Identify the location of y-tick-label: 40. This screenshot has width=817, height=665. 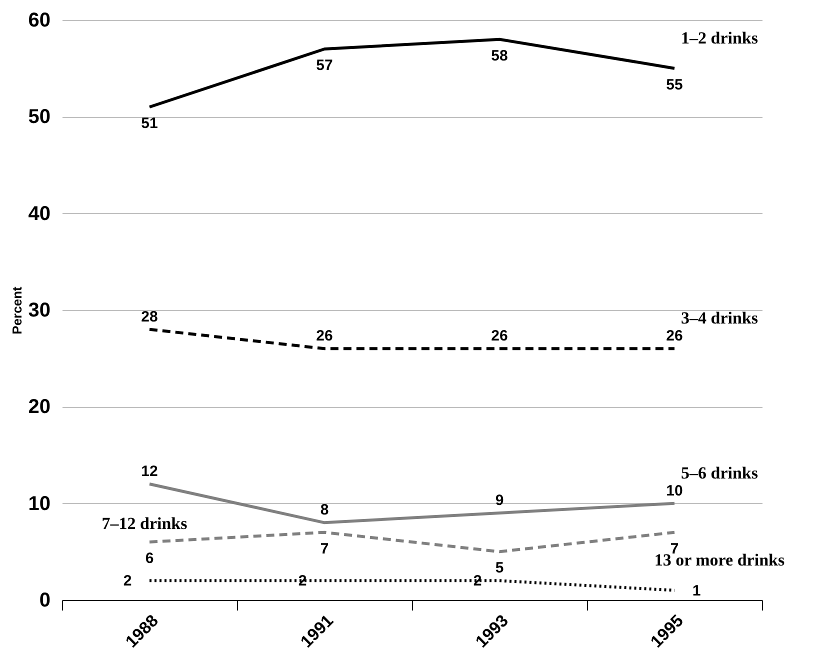
(39, 213).